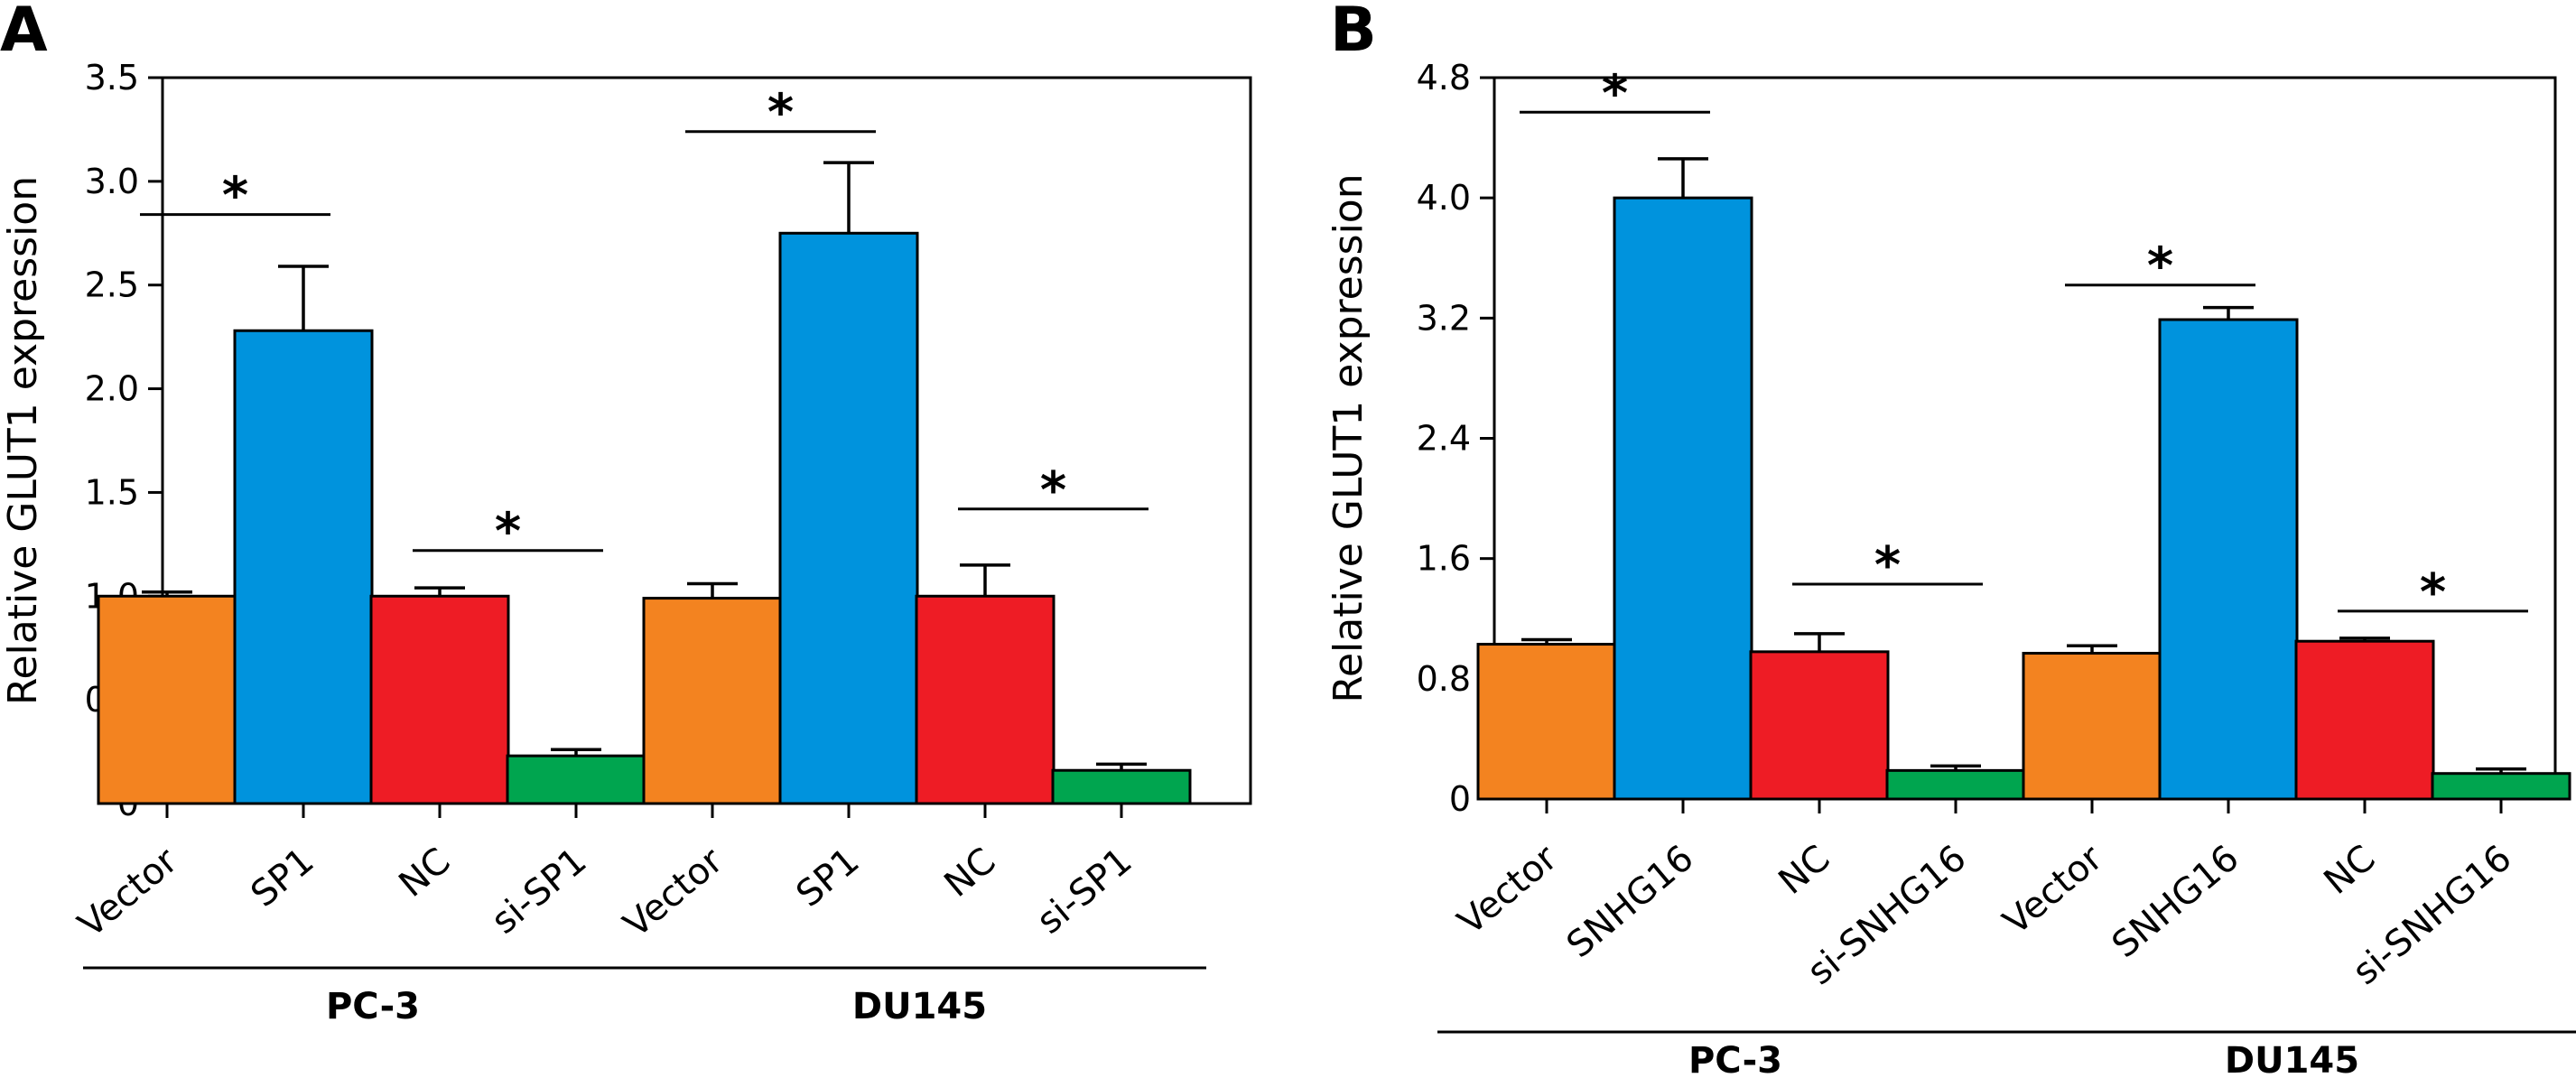 Image resolution: width=2576 pixels, height=1078 pixels. What do you see at coordinates (112, 389) in the screenshot?
I see `y-tick-label: 2.0` at bounding box center [112, 389].